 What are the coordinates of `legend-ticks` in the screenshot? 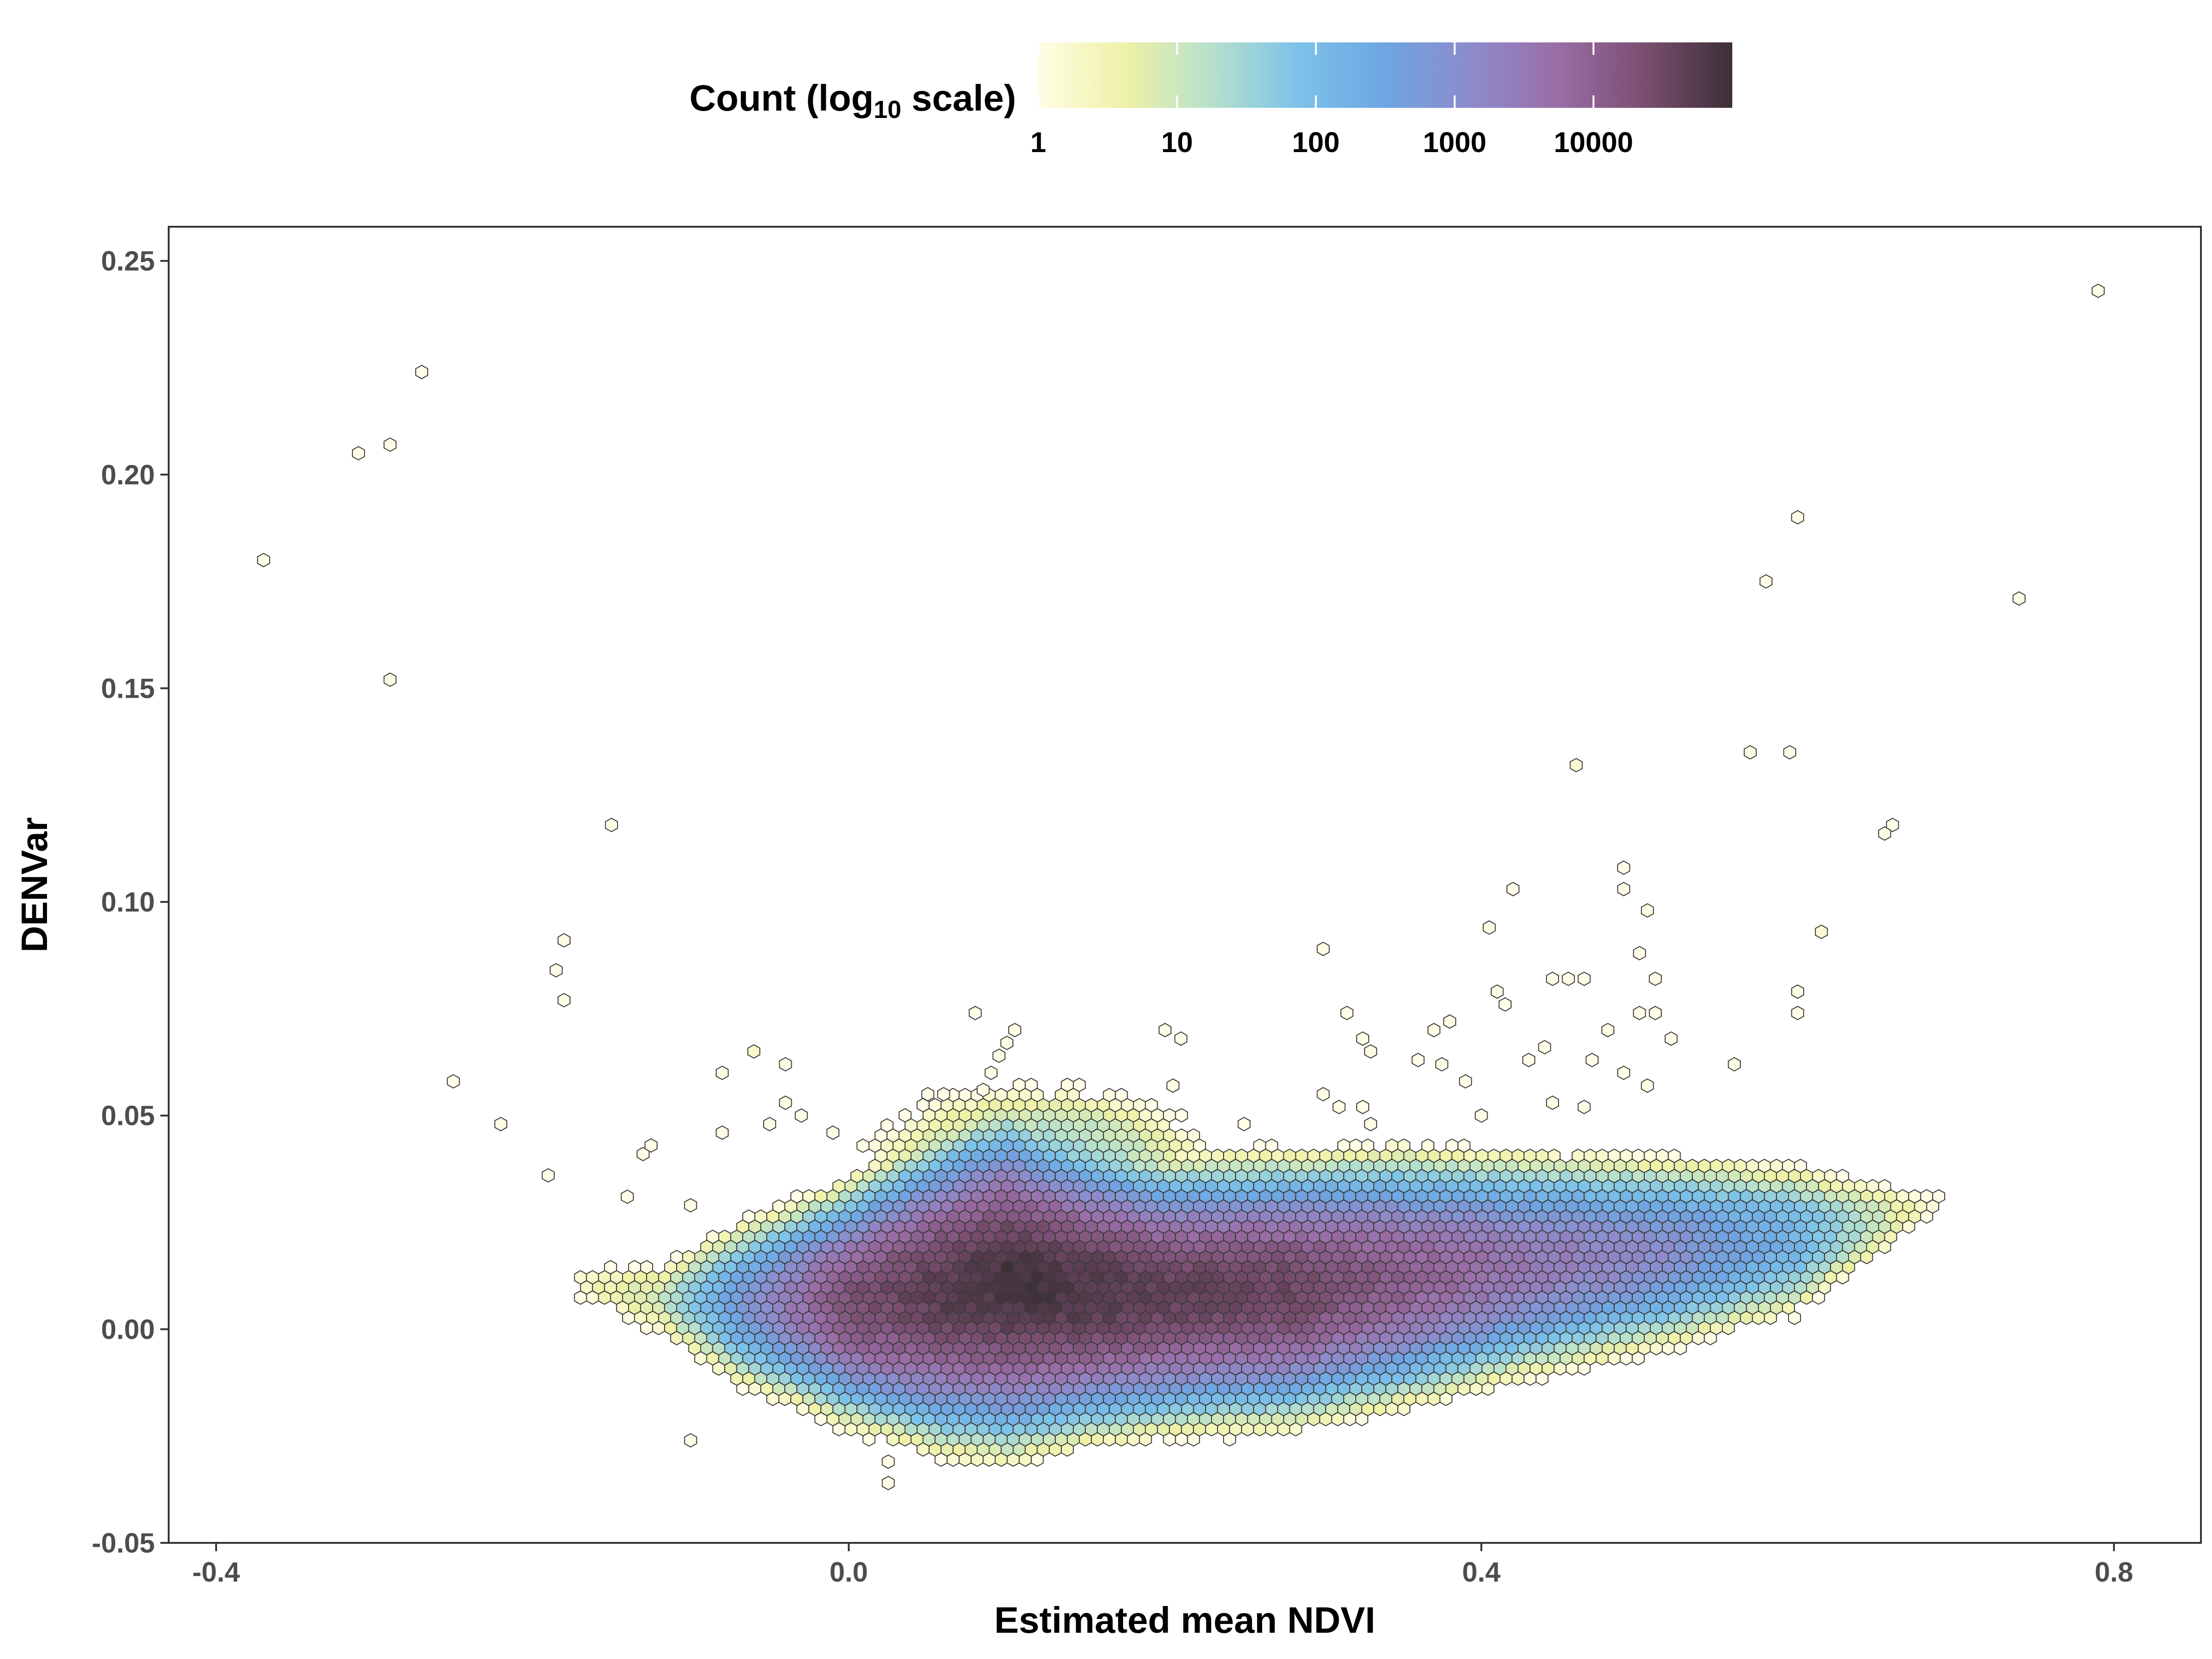 It's located at (1315, 75).